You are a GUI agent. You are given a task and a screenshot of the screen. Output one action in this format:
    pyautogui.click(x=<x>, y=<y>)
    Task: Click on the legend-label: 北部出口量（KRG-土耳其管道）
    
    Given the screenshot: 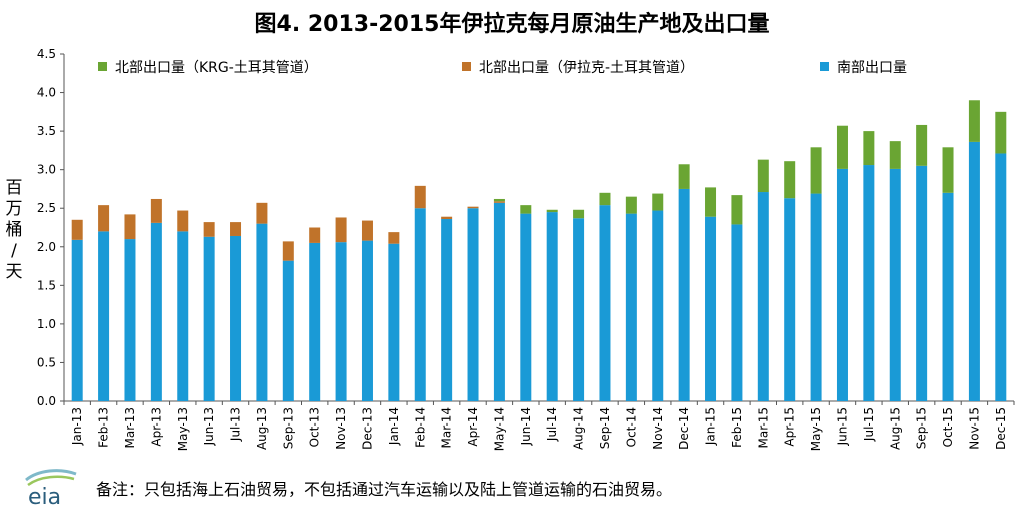 What is the action you would take?
    pyautogui.click(x=216, y=68)
    